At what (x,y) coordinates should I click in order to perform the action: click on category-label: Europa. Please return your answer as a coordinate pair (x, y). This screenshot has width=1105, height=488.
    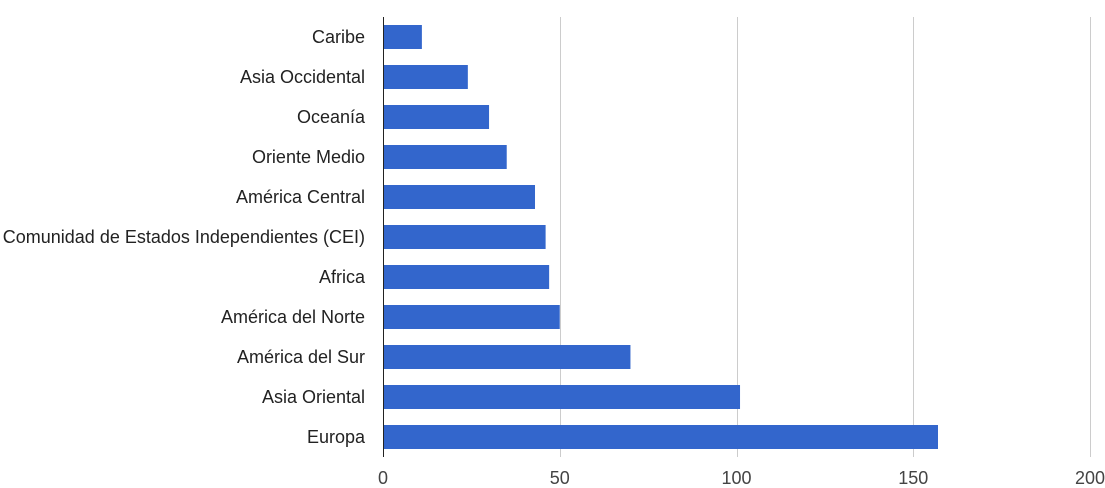
    Looking at the image, I should click on (336, 437).